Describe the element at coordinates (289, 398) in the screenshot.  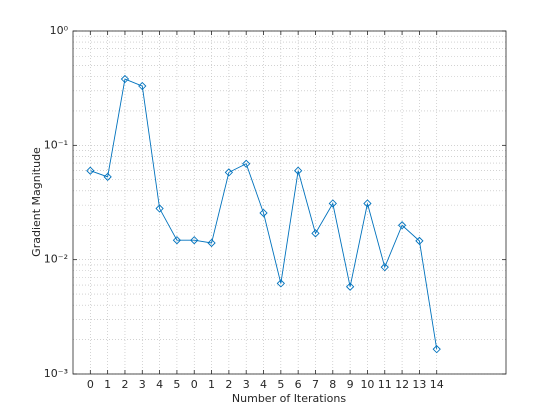
I see `x-axis-label: Number of Iterations` at that location.